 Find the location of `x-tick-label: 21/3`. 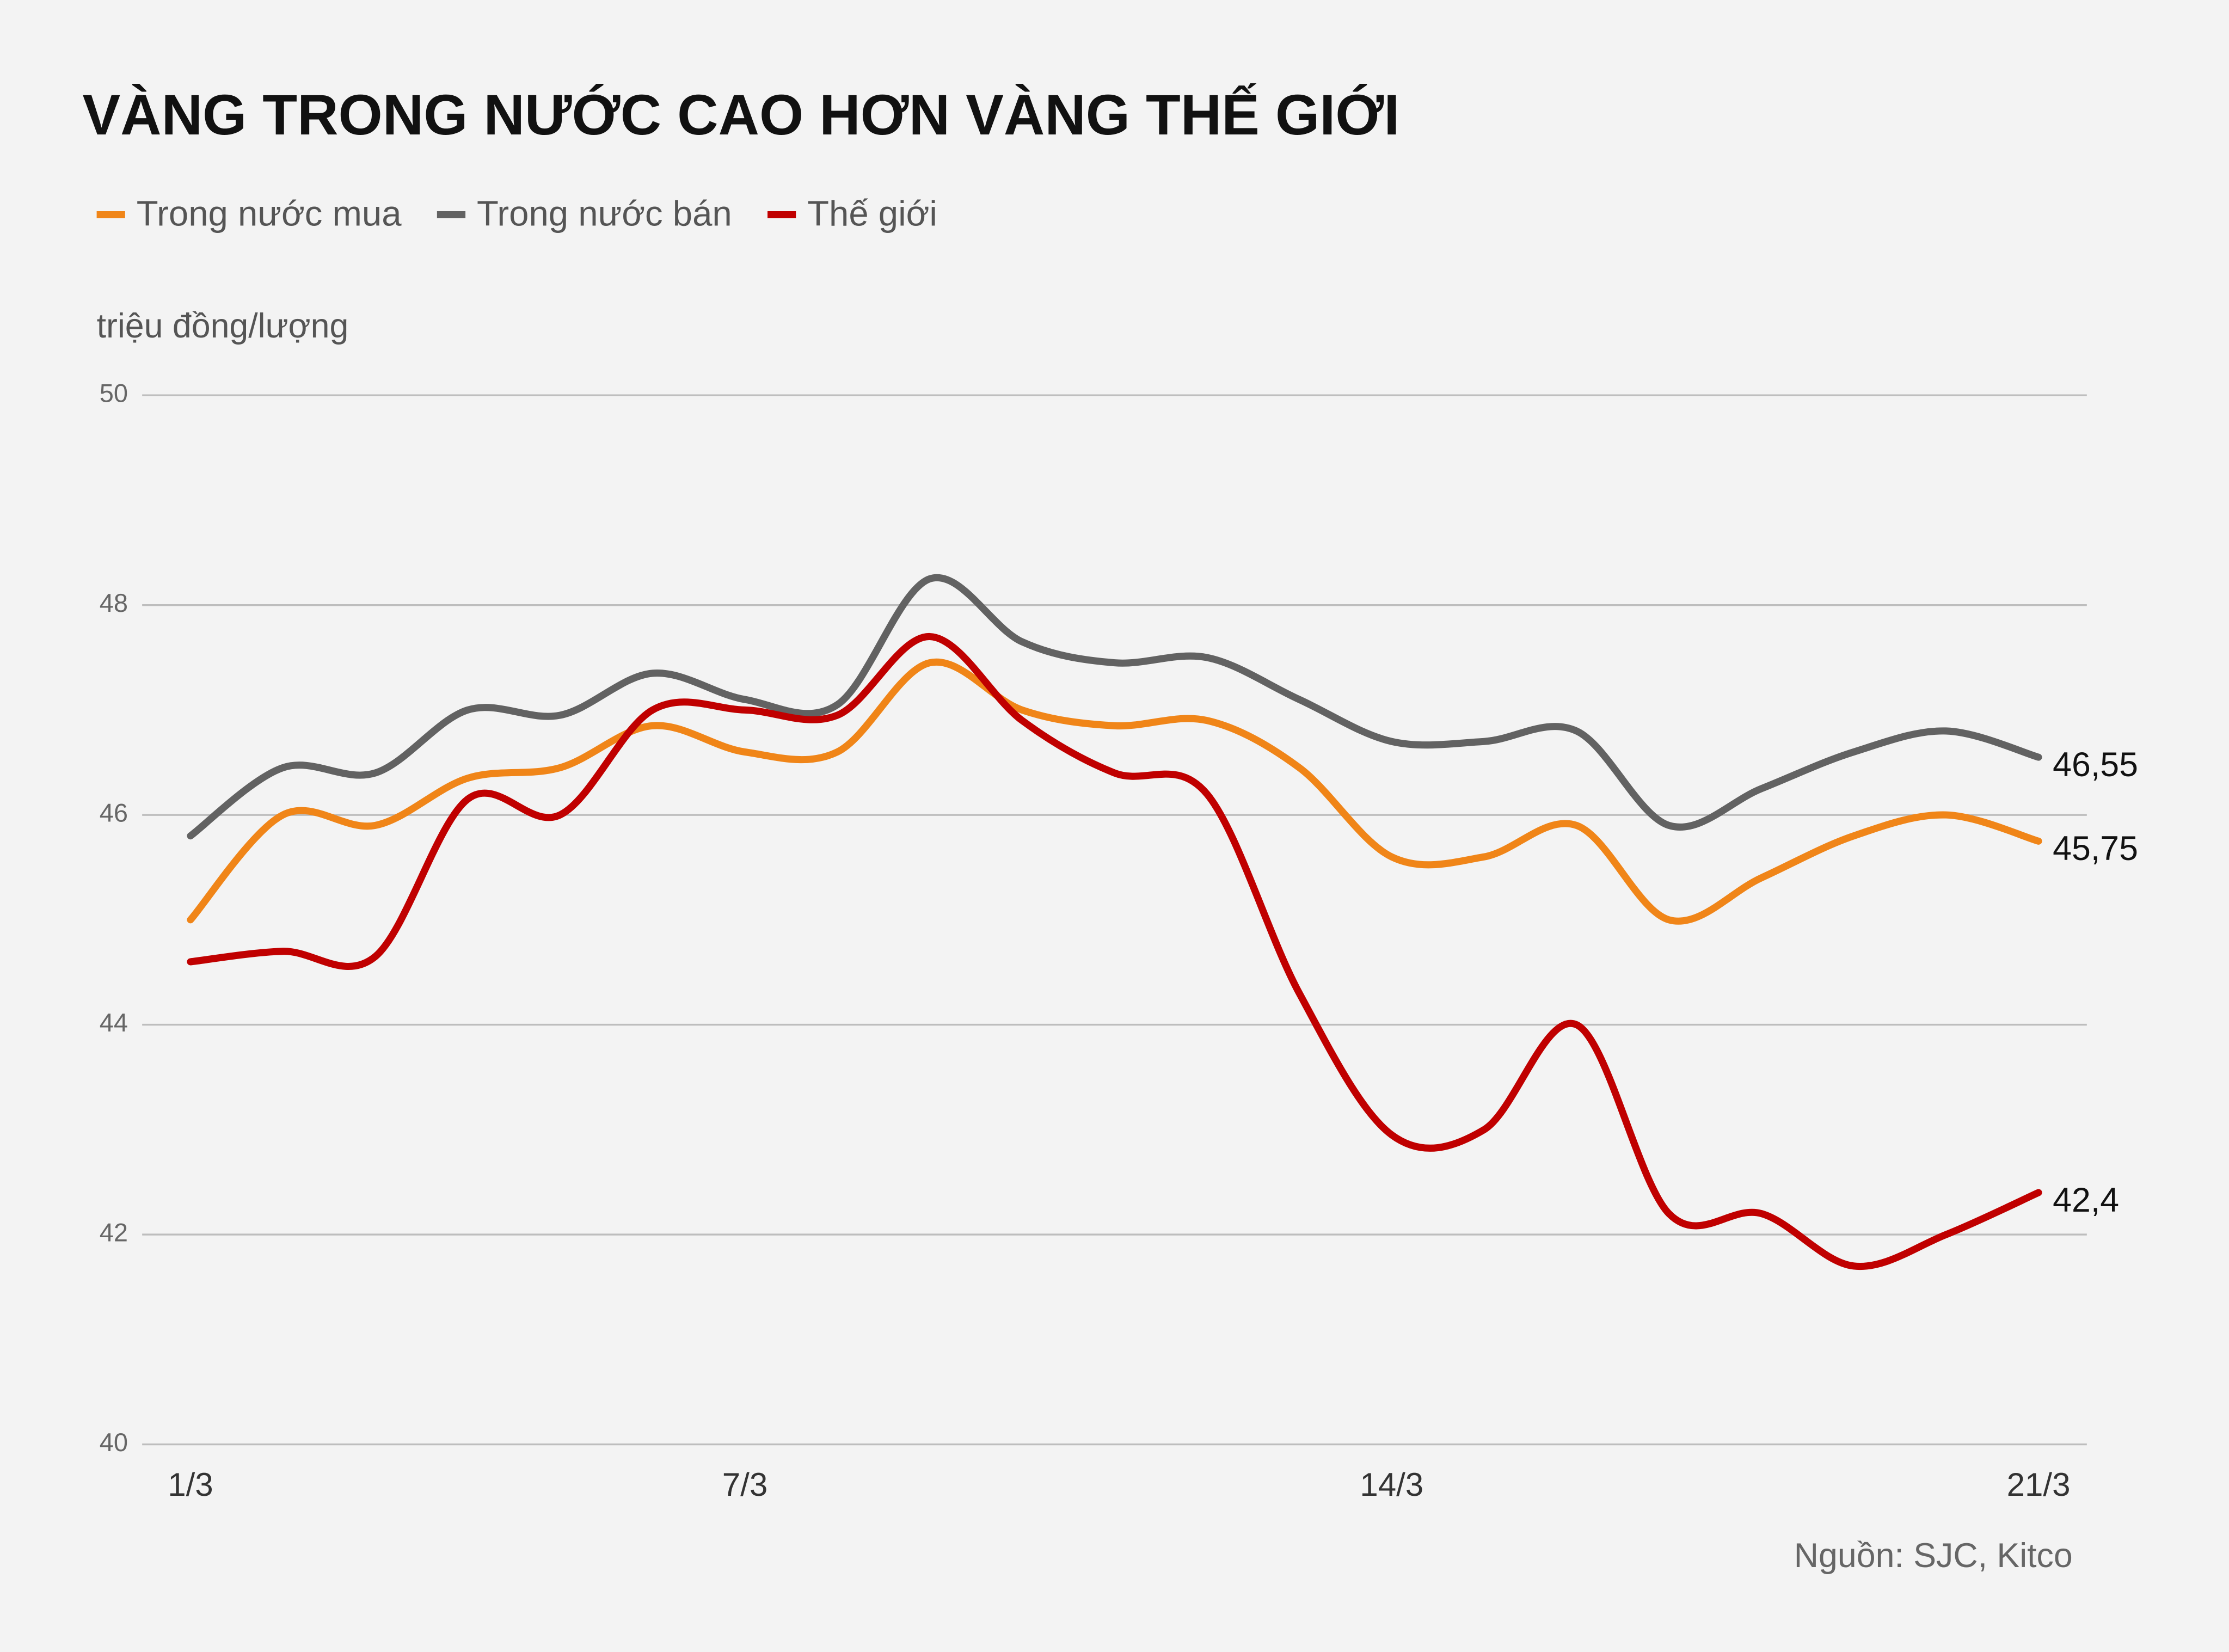

x-tick-label: 21/3 is located at coordinates (2039, 1484).